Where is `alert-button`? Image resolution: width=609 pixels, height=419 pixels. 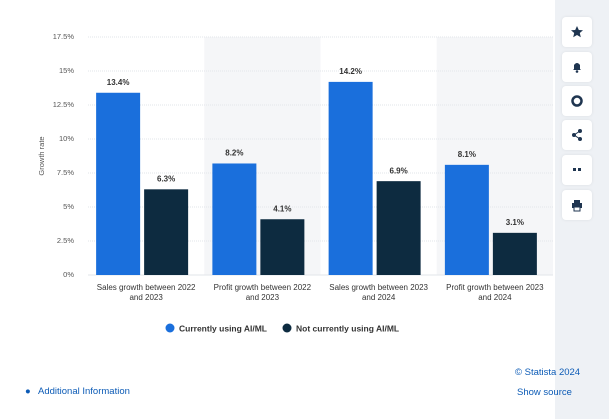
alert-button is located at coordinates (577, 67).